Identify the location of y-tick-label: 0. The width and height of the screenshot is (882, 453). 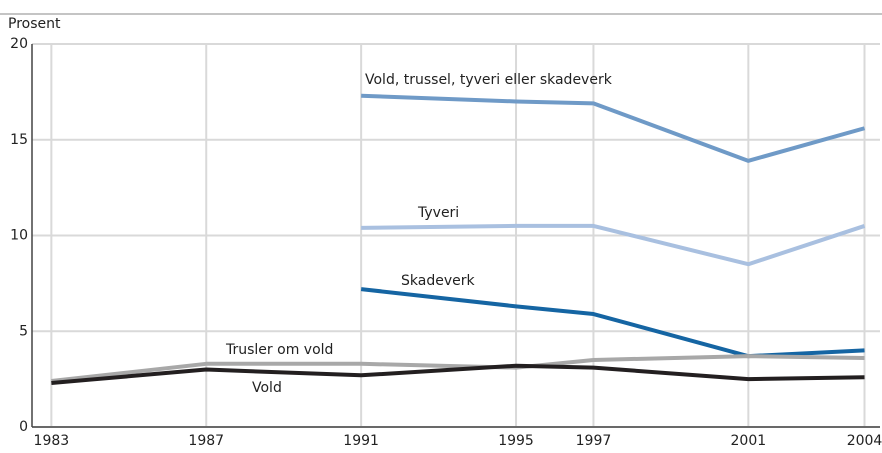
(23, 427).